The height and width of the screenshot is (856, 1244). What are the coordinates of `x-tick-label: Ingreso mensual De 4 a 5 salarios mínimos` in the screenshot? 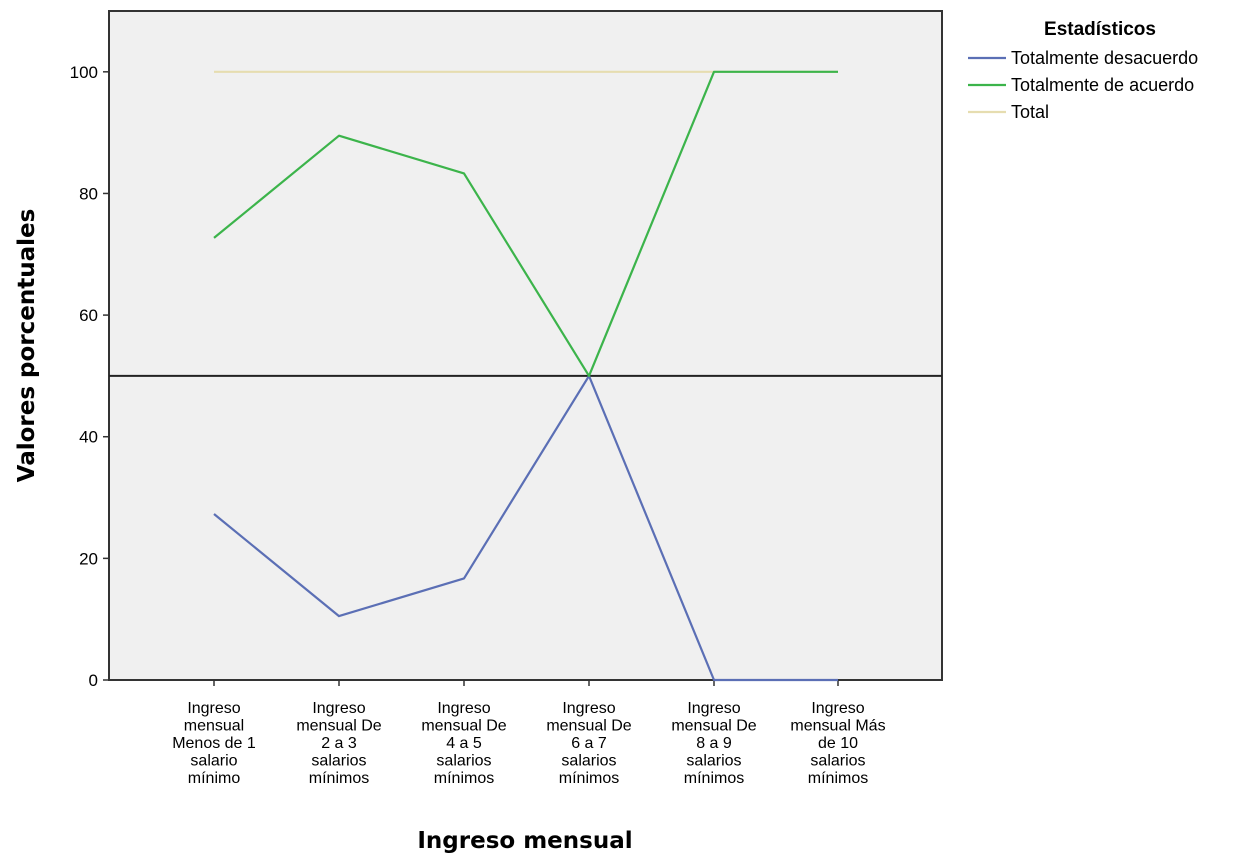 It's located at (463, 743).